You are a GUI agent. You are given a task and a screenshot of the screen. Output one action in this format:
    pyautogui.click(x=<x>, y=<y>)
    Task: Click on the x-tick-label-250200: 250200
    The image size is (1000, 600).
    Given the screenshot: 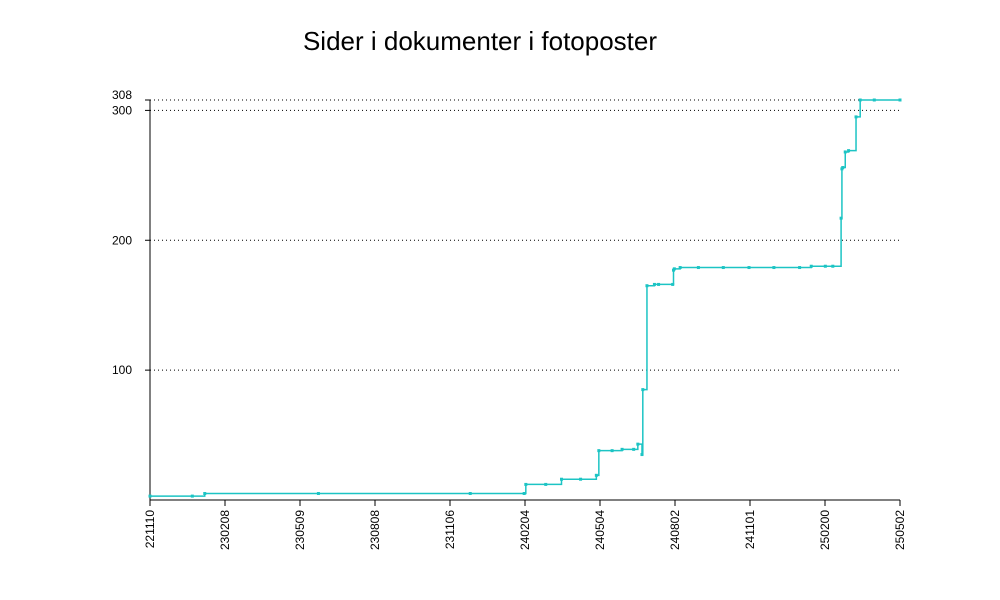 What is the action you would take?
    pyautogui.click(x=825, y=530)
    